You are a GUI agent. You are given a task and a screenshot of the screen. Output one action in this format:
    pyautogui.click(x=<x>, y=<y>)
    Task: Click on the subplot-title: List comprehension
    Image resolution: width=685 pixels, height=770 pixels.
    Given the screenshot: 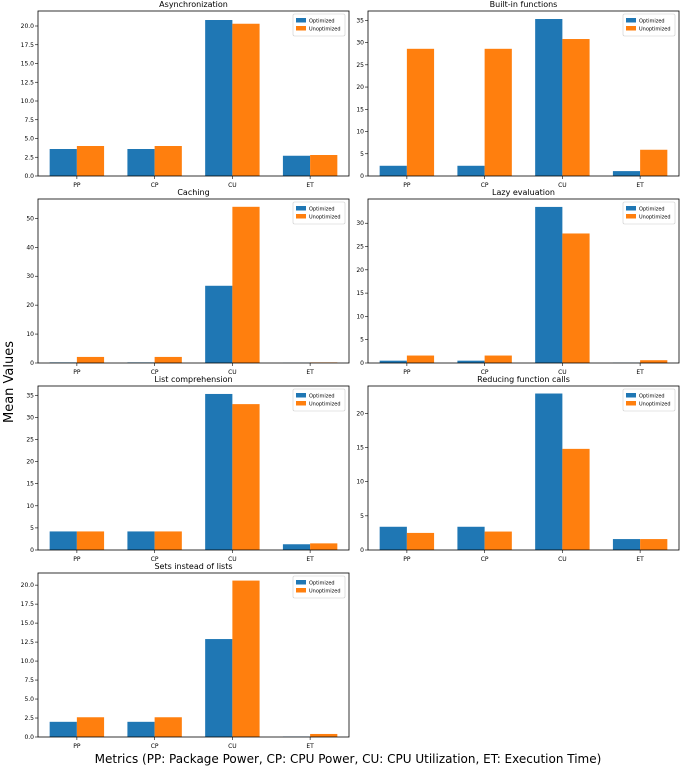 What is the action you would take?
    pyautogui.click(x=193, y=379)
    